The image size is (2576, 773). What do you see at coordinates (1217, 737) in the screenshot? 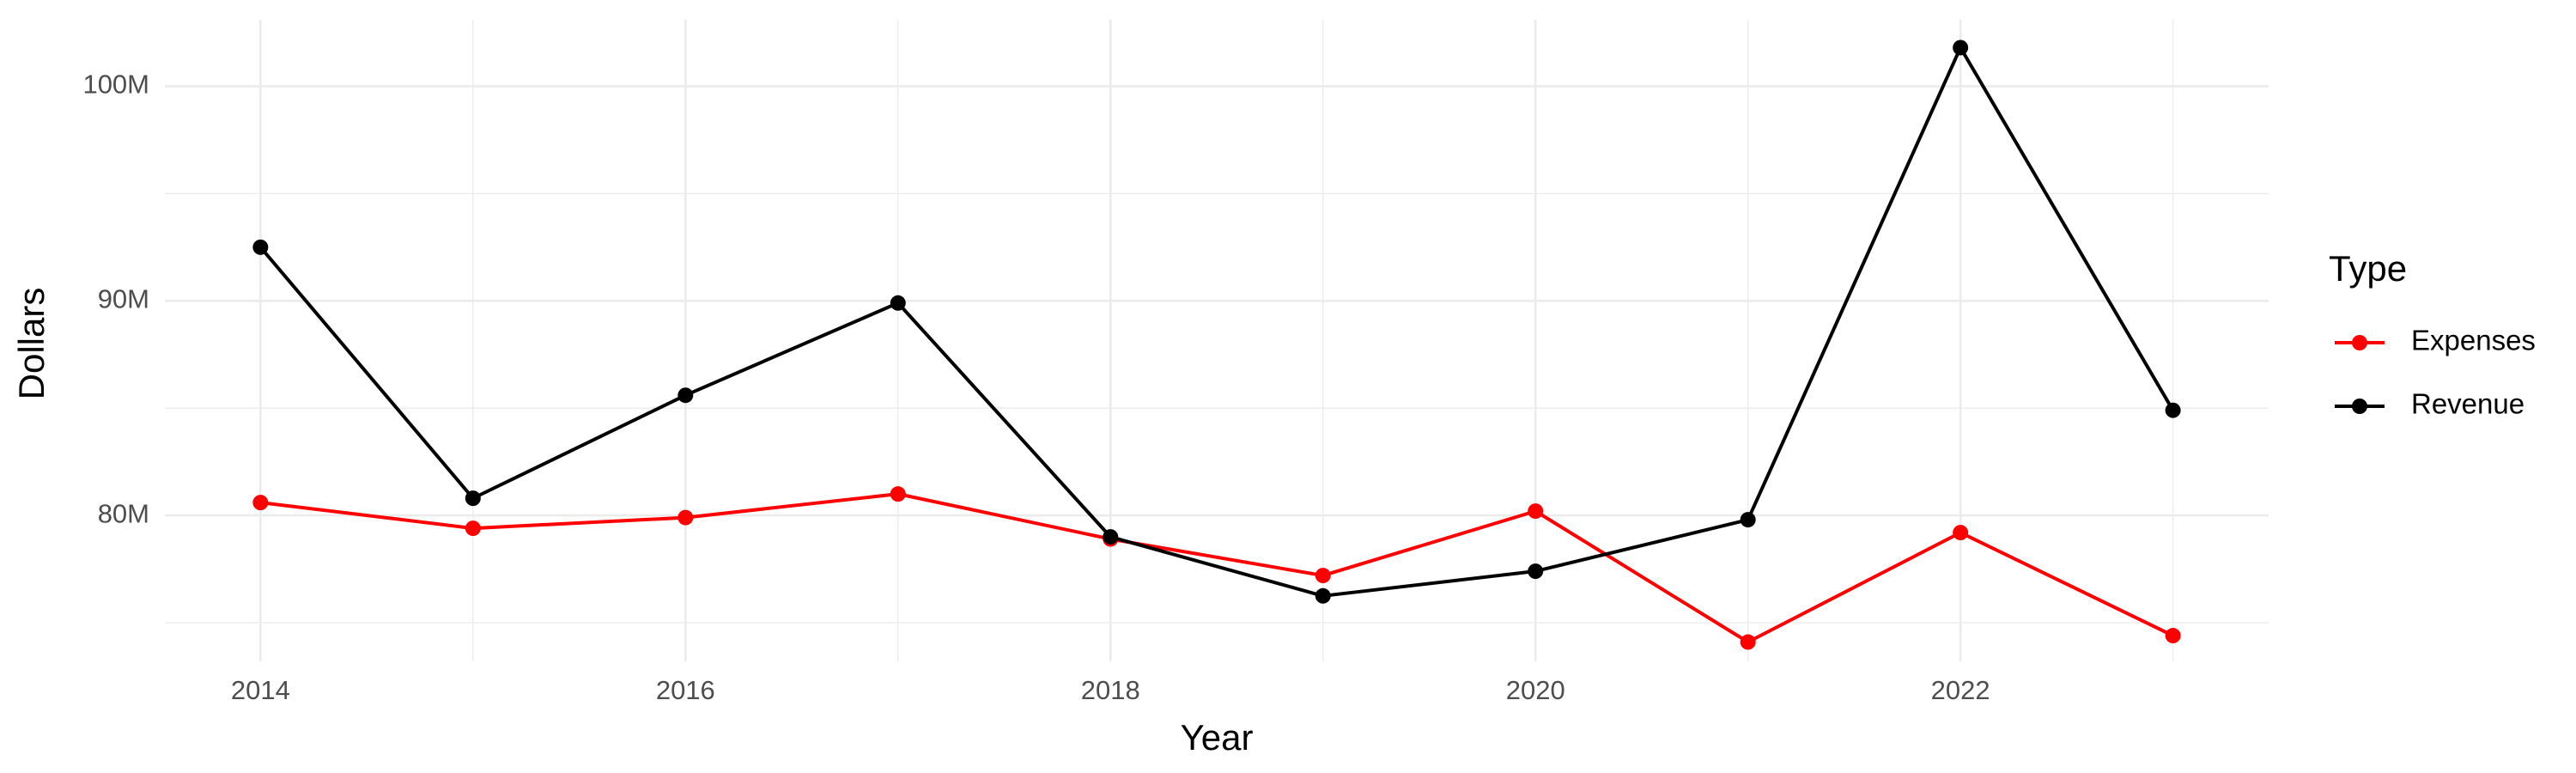
I see `x-axis-title: Year` at bounding box center [1217, 737].